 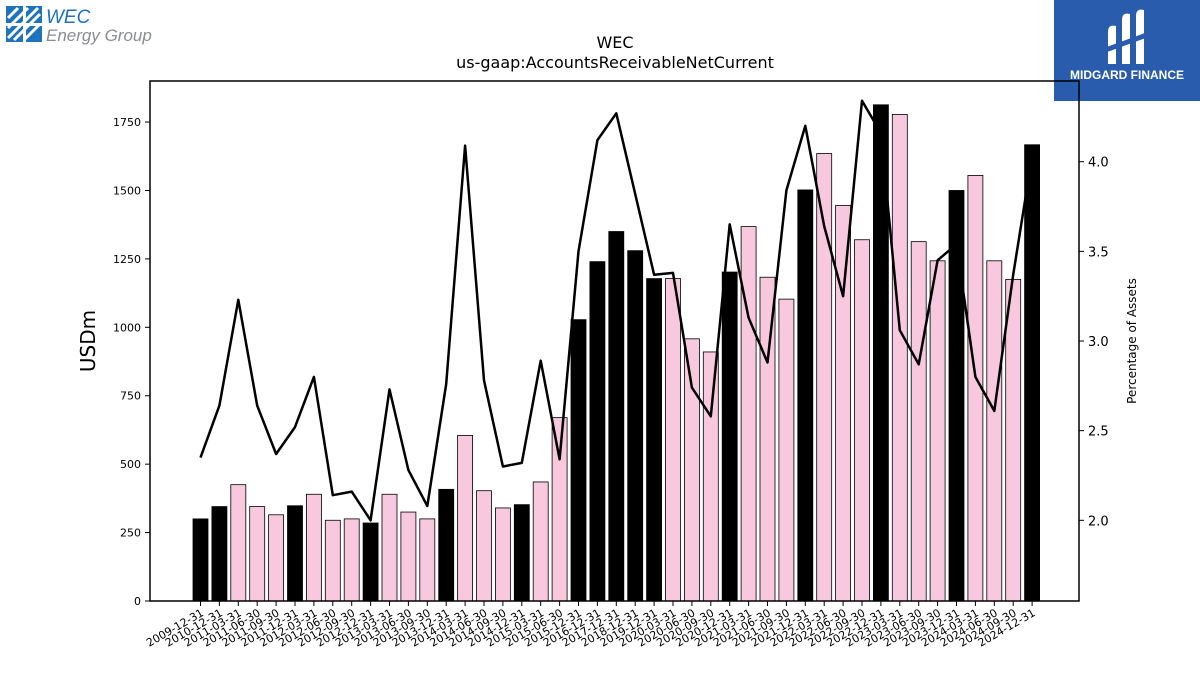 What do you see at coordinates (24, 24) in the screenshot?
I see `wec-logo-mark-icon` at bounding box center [24, 24].